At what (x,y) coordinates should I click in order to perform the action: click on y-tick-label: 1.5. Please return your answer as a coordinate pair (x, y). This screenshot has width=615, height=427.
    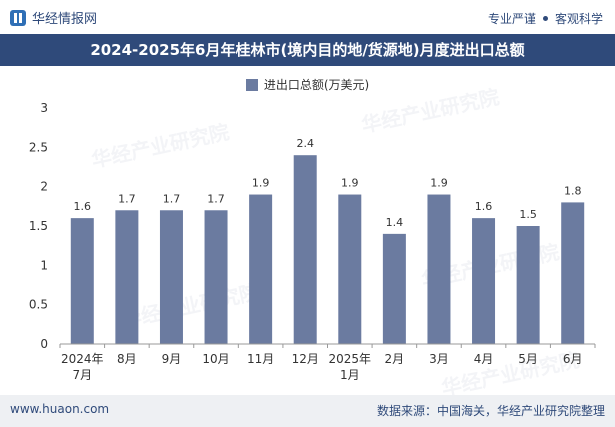
    Looking at the image, I should click on (38, 226).